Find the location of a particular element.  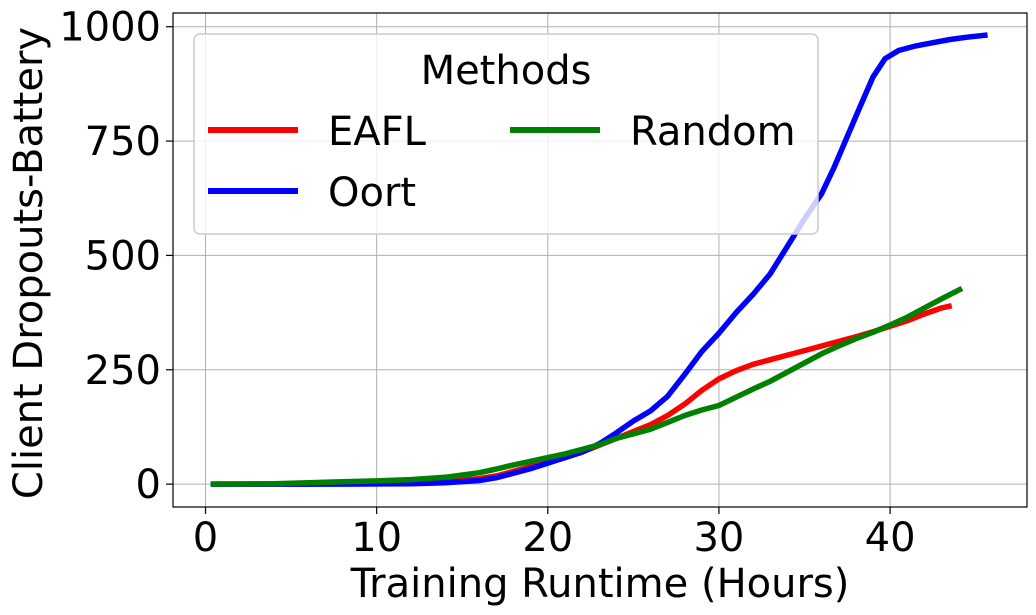

x-axis-label: Training Runtime (Hours) is located at coordinates (600, 584).